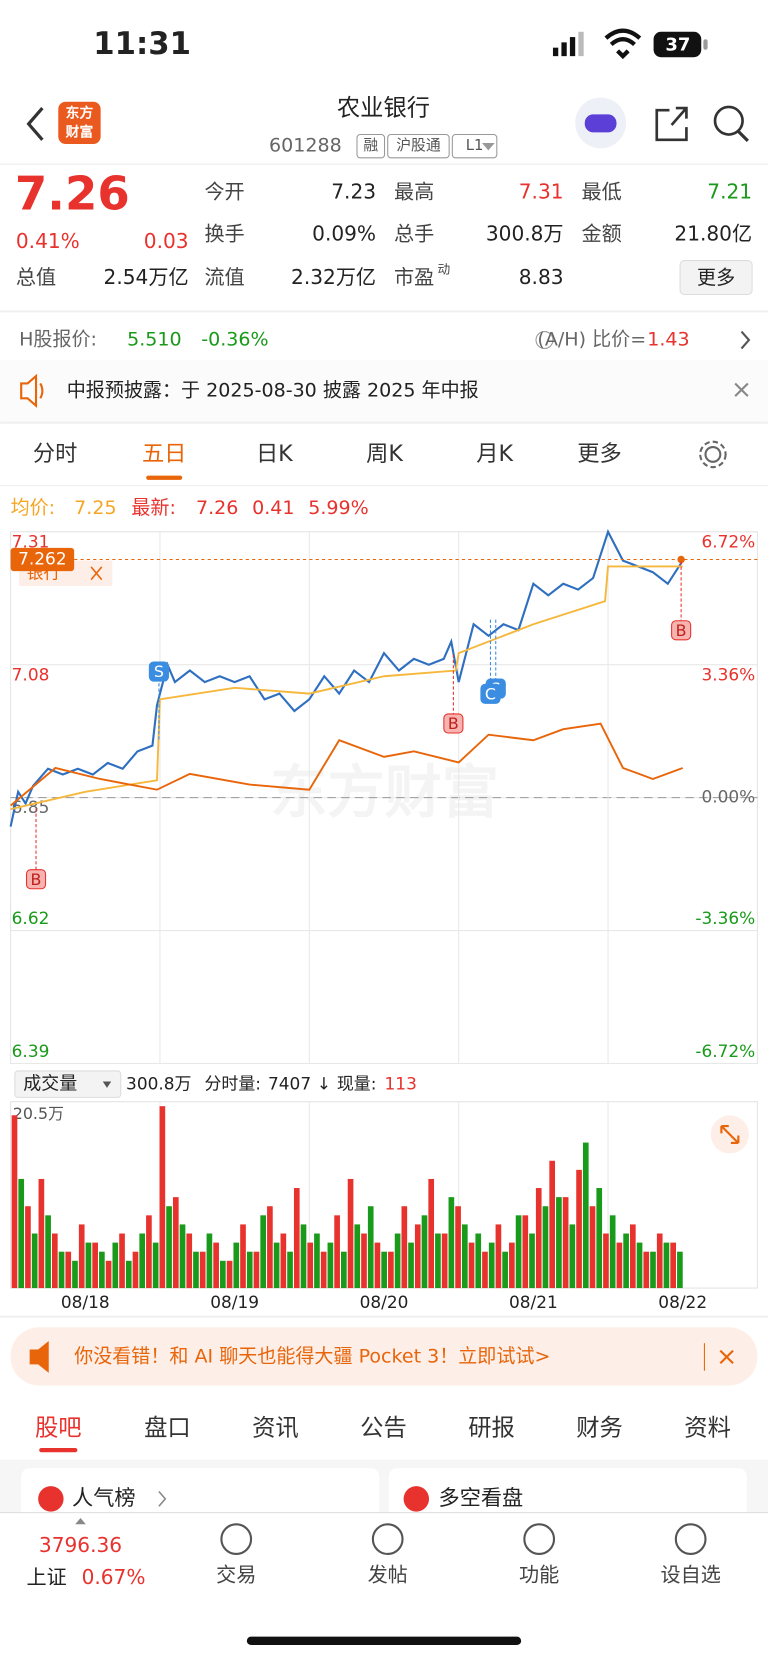  I want to click on tab: 月K, so click(495, 454).